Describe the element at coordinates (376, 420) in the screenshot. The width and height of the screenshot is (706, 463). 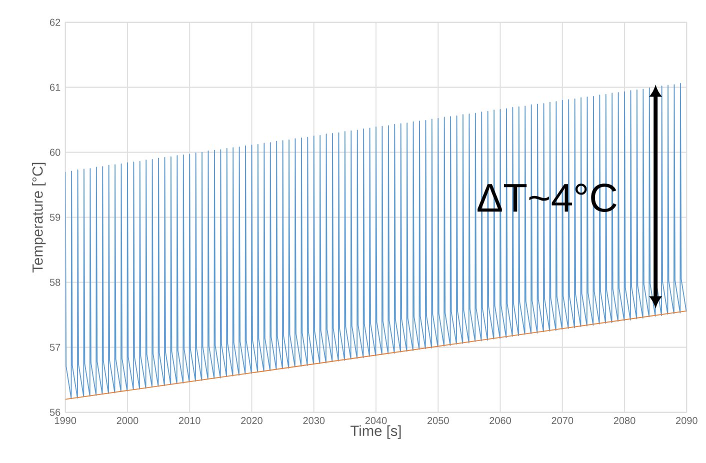
I see `x-tick-label: 2040` at that location.